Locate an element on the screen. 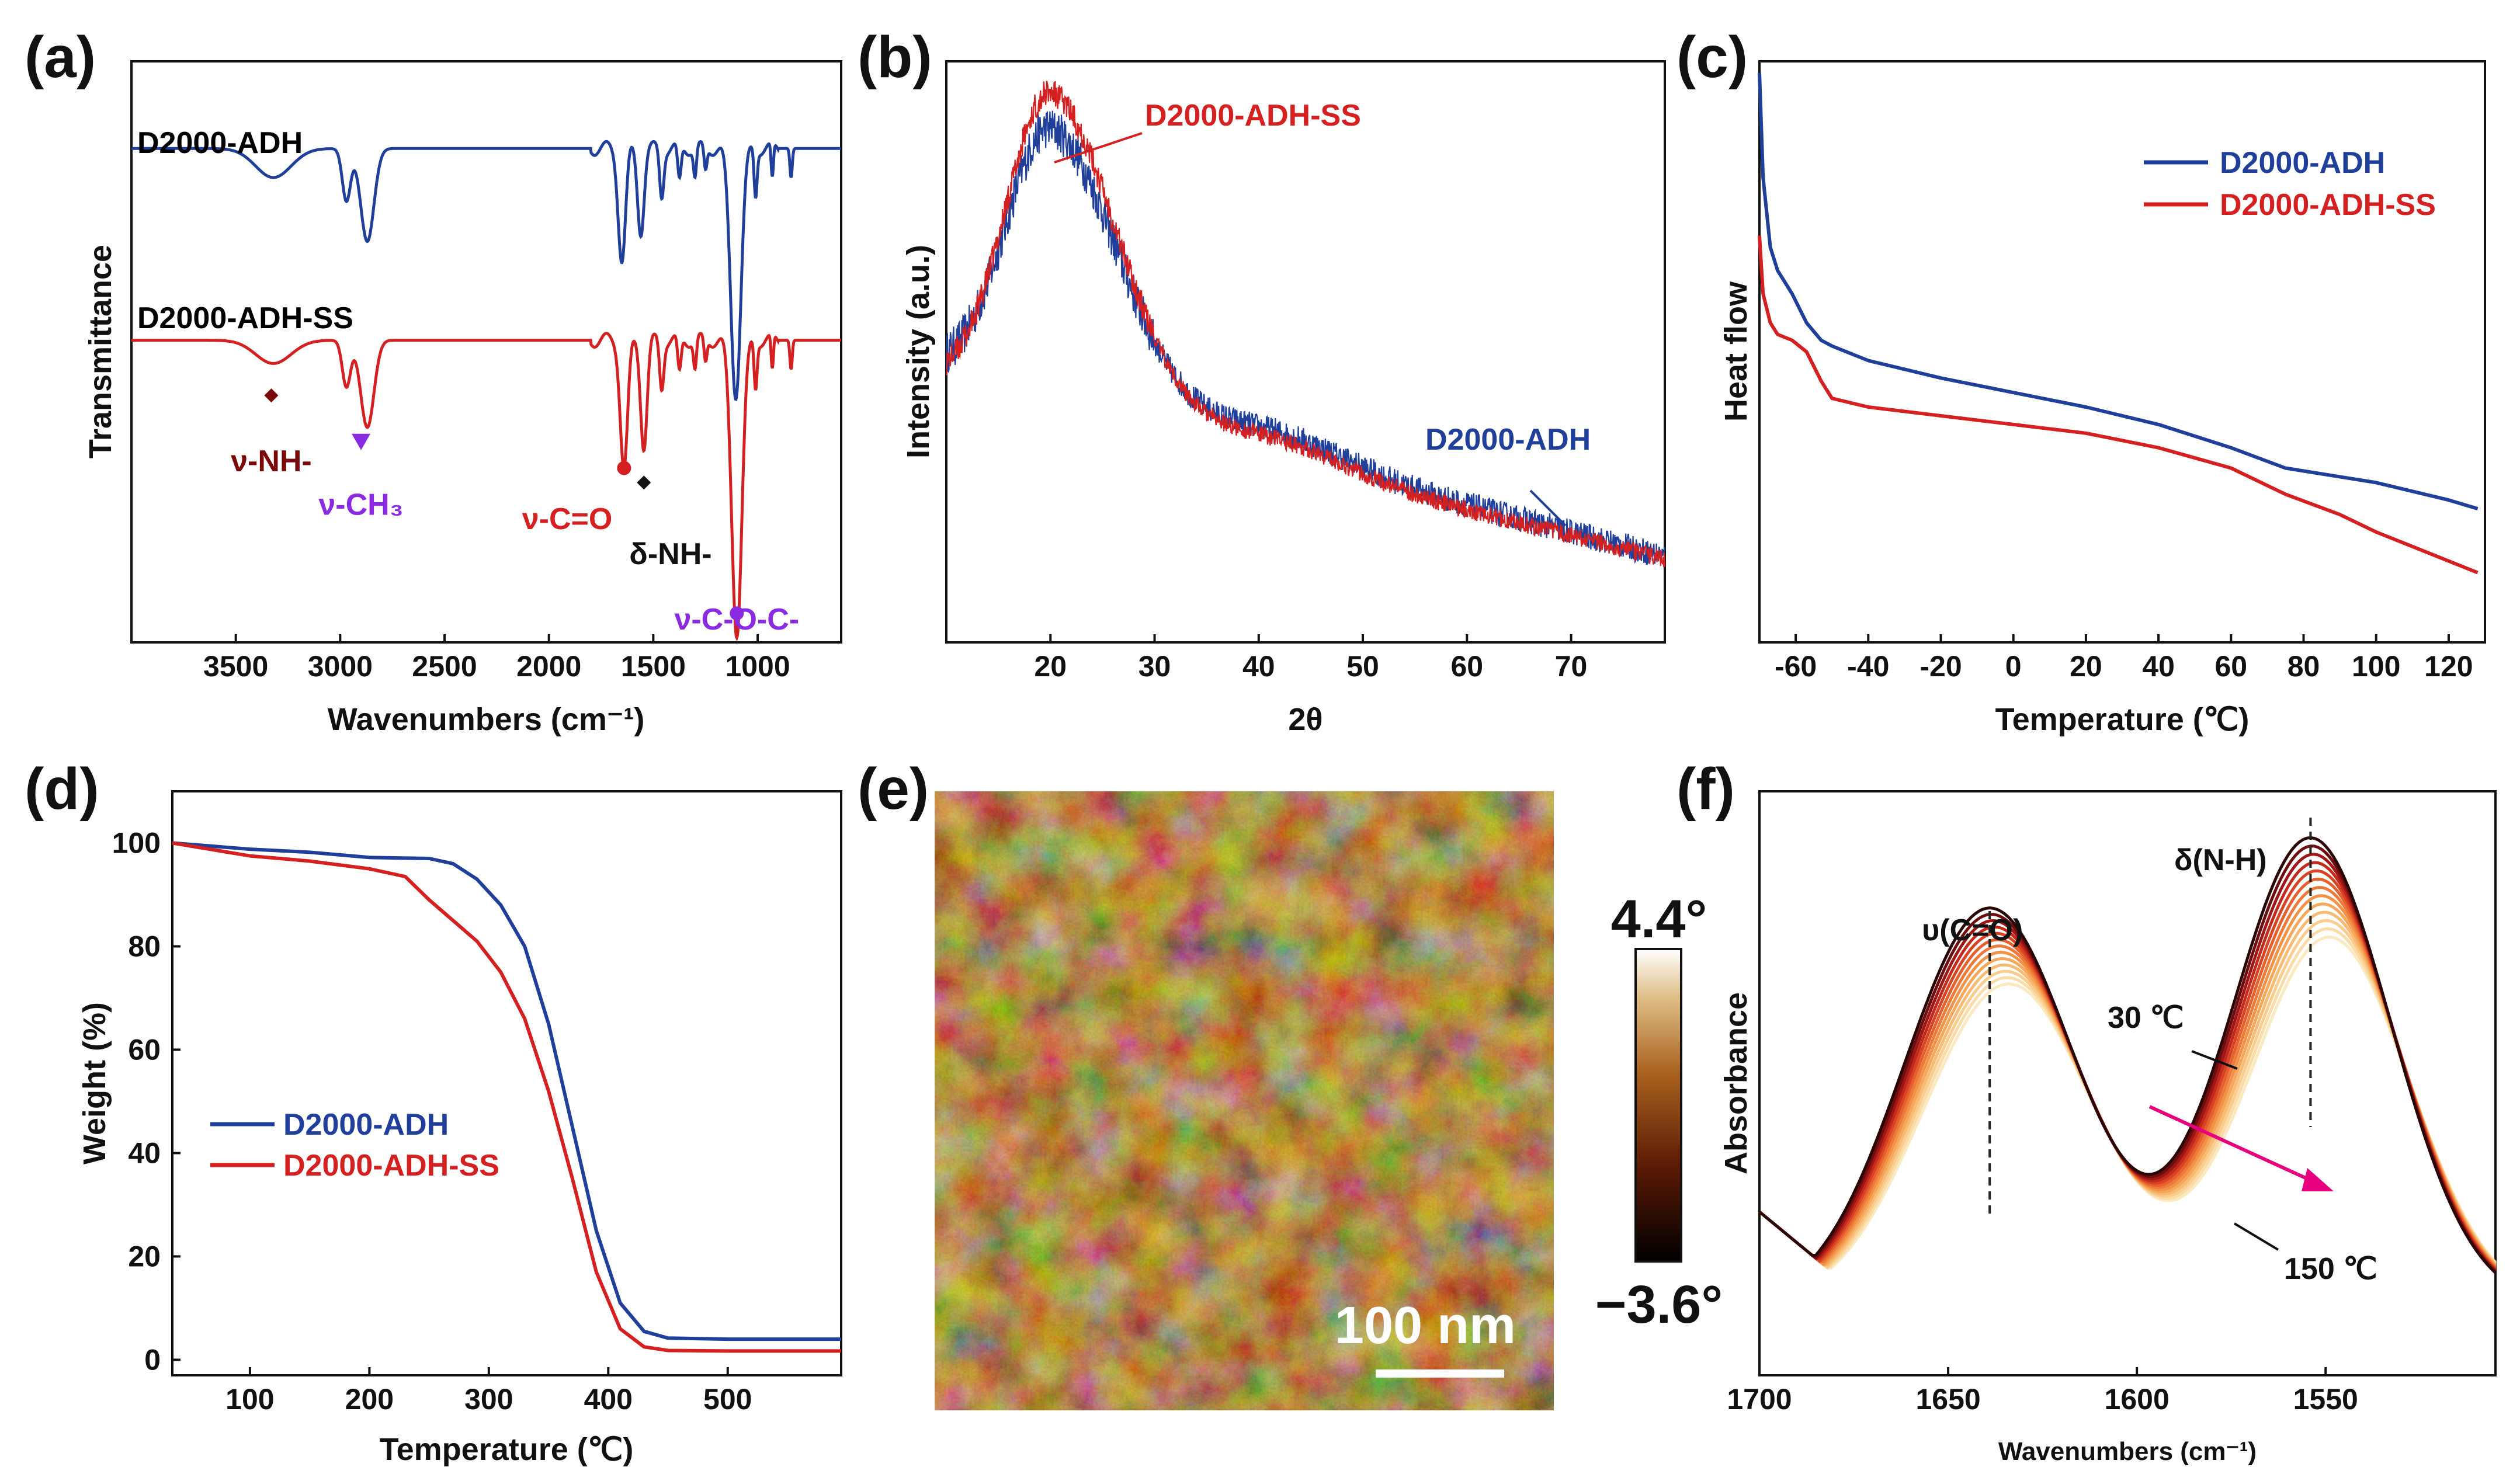 The height and width of the screenshot is (1481, 2520). y-axis-label-b: Intensity (a.u.) is located at coordinates (918, 351).